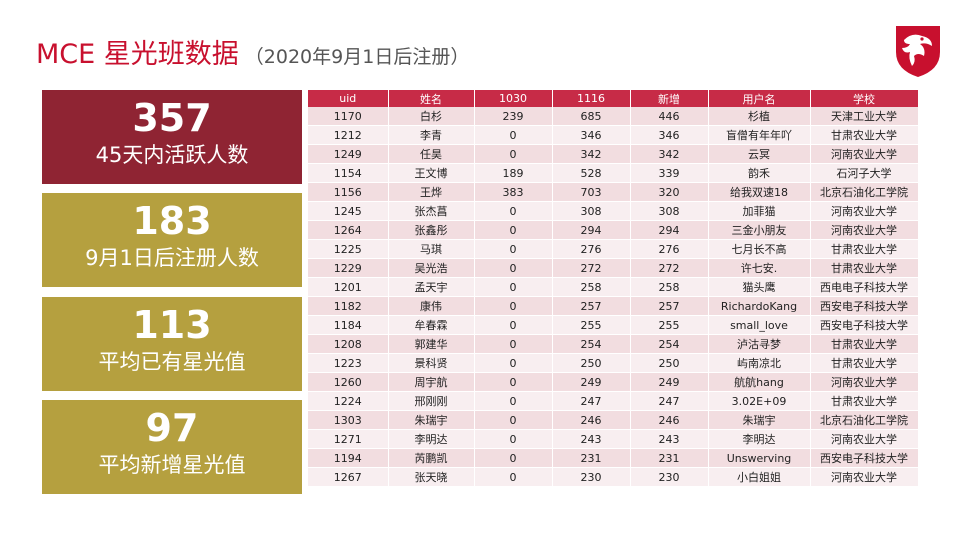 This screenshot has width=960, height=540. Describe the element at coordinates (348, 306) in the screenshot. I see `uid-cell: 1182` at that location.